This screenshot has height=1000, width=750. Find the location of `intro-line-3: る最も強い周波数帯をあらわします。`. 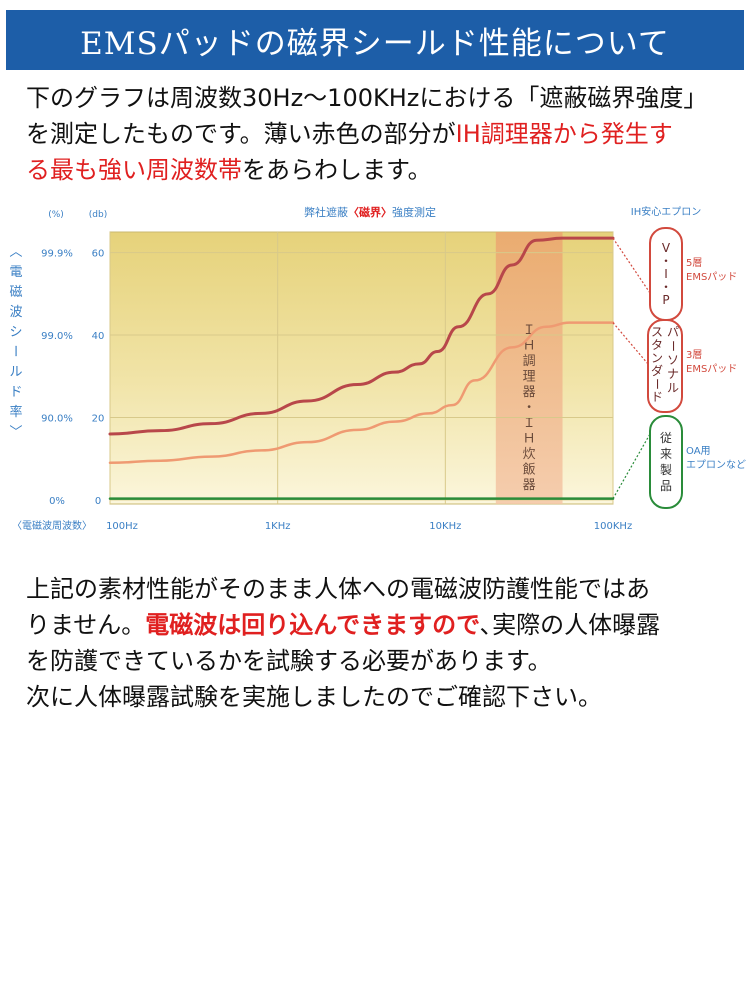

intro-line-3: る最も強い周波数帯をあらわします。 is located at coordinates (381, 170).